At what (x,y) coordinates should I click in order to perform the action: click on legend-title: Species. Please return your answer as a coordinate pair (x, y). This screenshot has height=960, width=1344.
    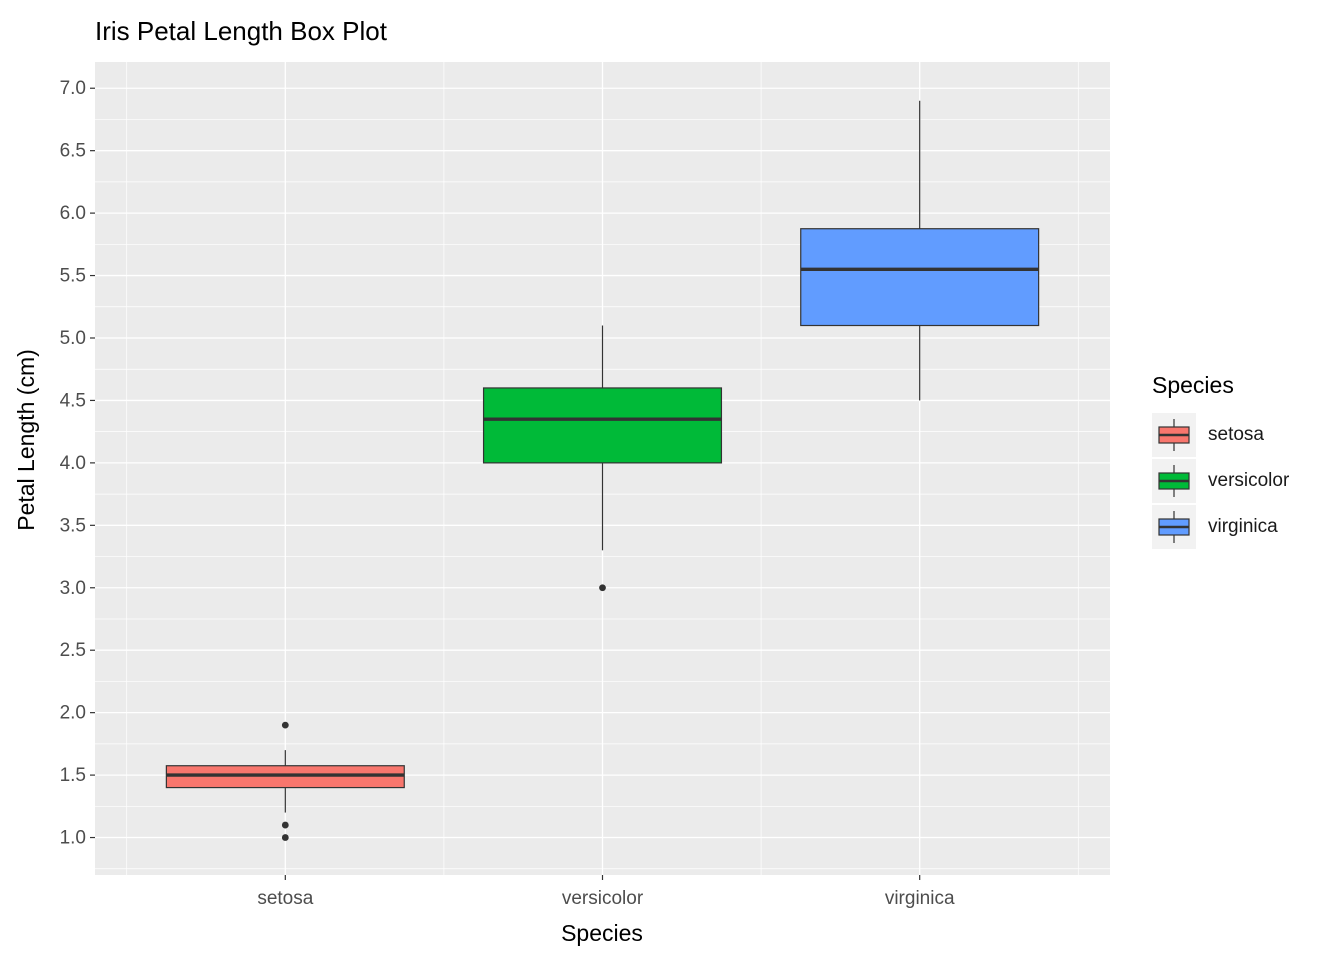
    Looking at the image, I should click on (1193, 385).